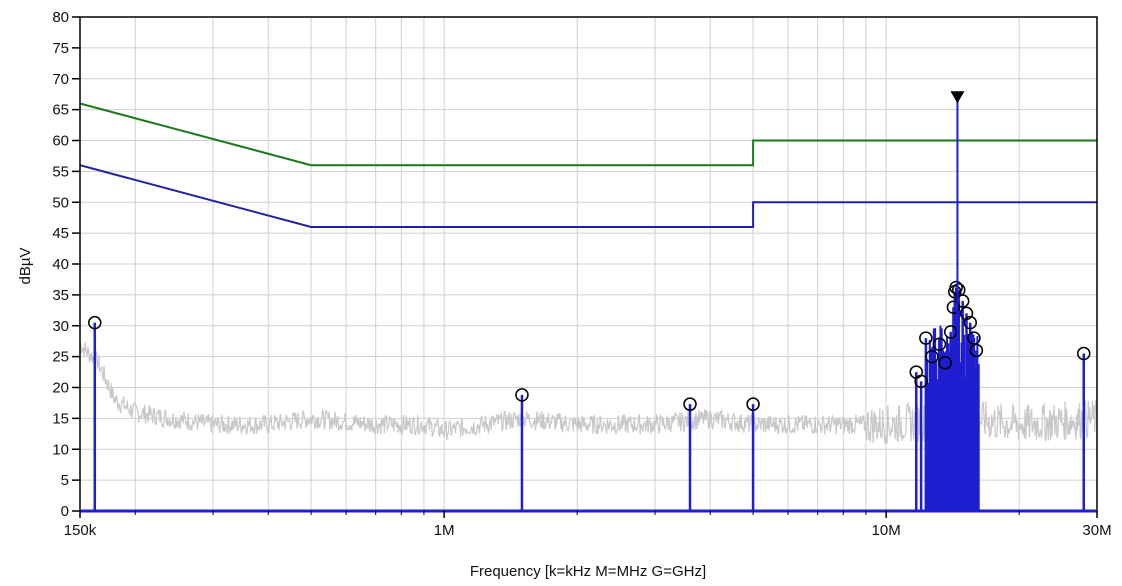 The width and height of the screenshot is (1122, 586). What do you see at coordinates (60, 48) in the screenshot?
I see `y-tick-label: 75` at bounding box center [60, 48].